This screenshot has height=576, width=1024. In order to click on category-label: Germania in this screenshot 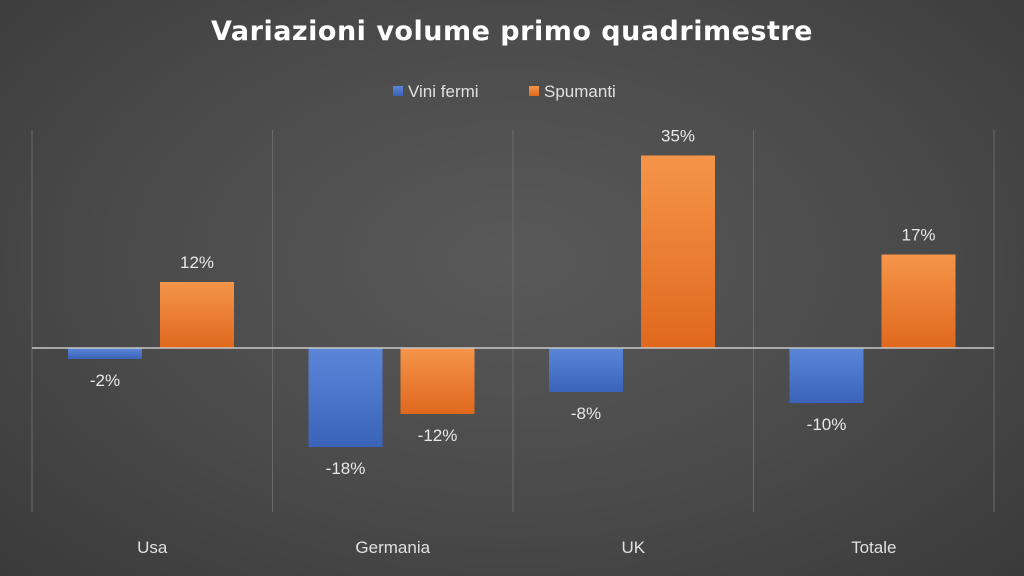, I will do `click(392, 547)`.